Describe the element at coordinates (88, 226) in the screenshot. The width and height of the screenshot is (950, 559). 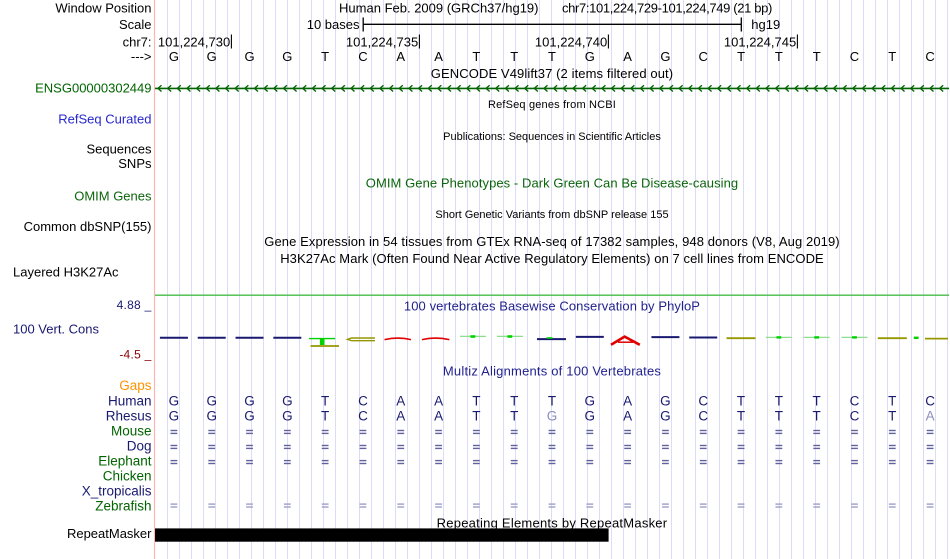
I see `svg-text: Common dbSNP(155)` at that location.